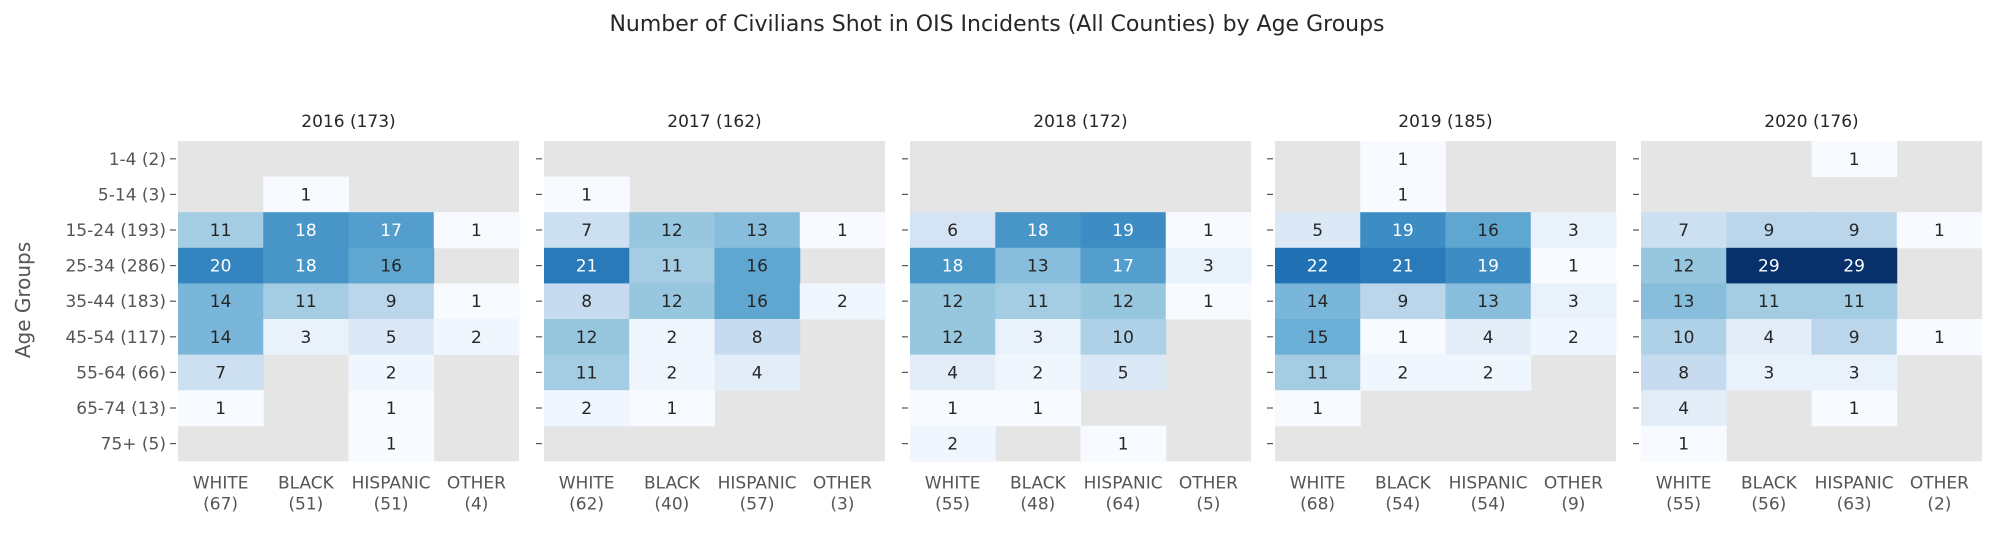 Image resolution: width=1994 pixels, height=536 pixels. Describe the element at coordinates (1123, 231) in the screenshot. I see `cell-value-label: 19` at that location.